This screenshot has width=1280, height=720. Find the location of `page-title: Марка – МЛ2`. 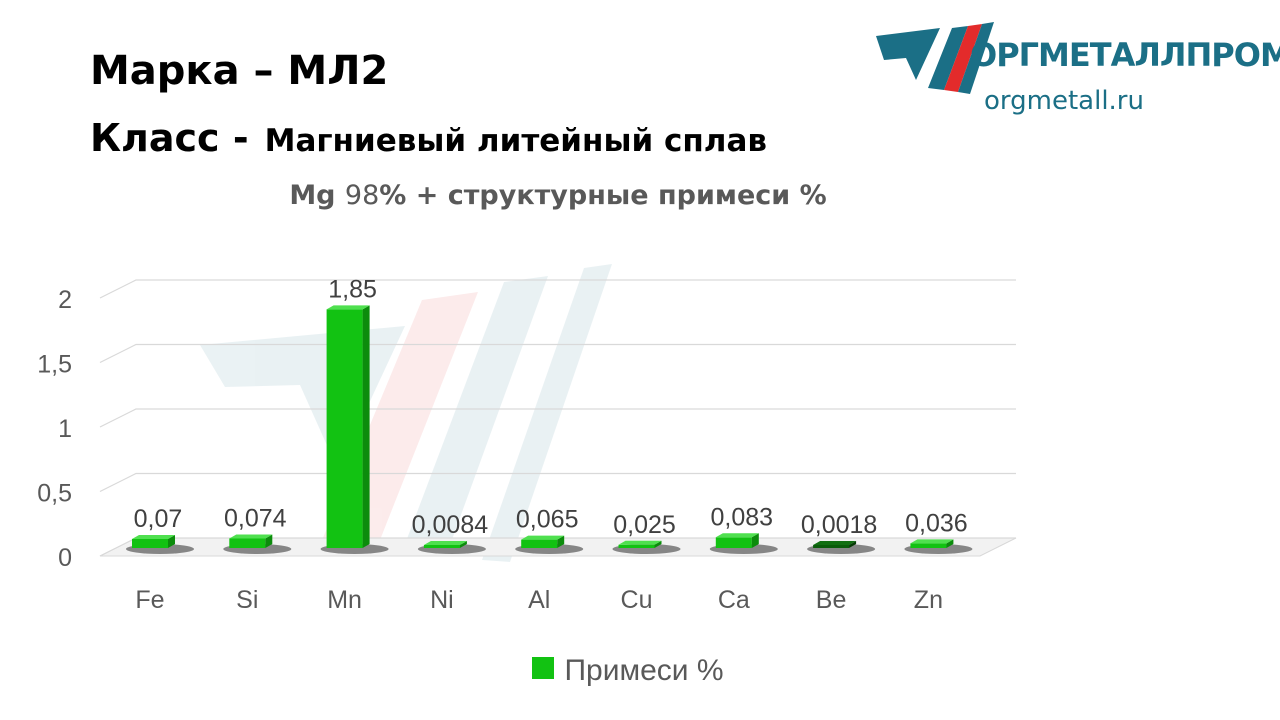

page-title: Марка – МЛ2 is located at coordinates (239, 71).